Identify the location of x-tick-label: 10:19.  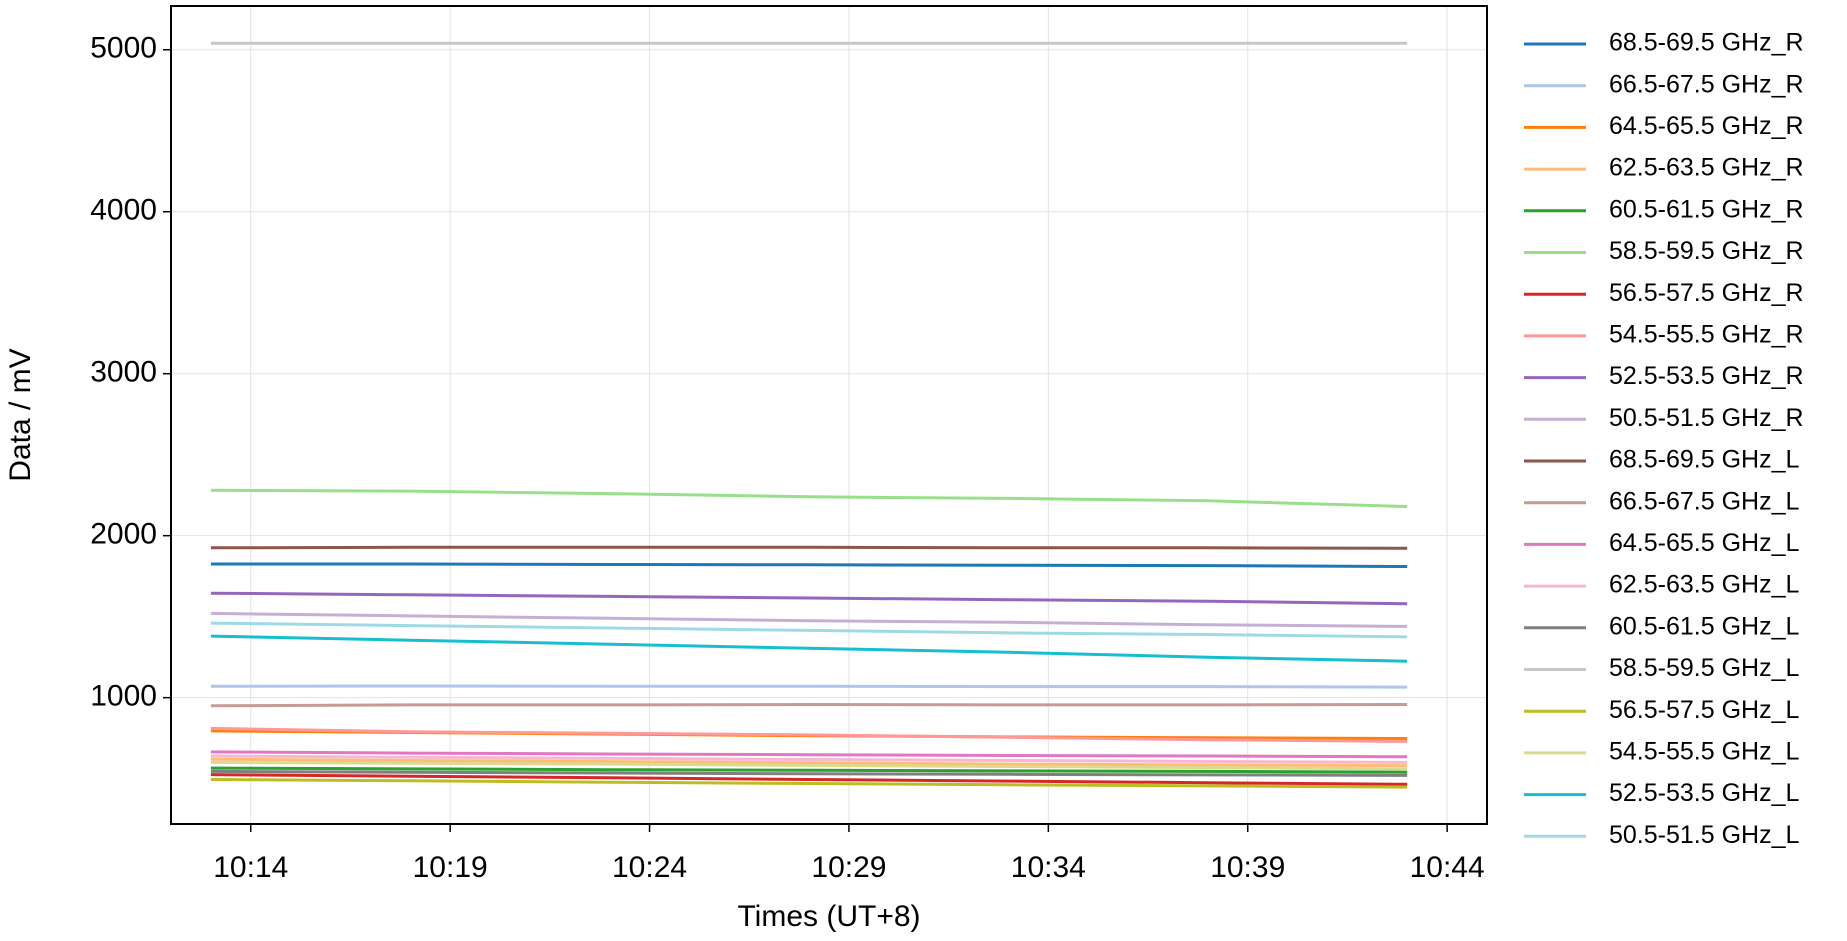
(450, 867).